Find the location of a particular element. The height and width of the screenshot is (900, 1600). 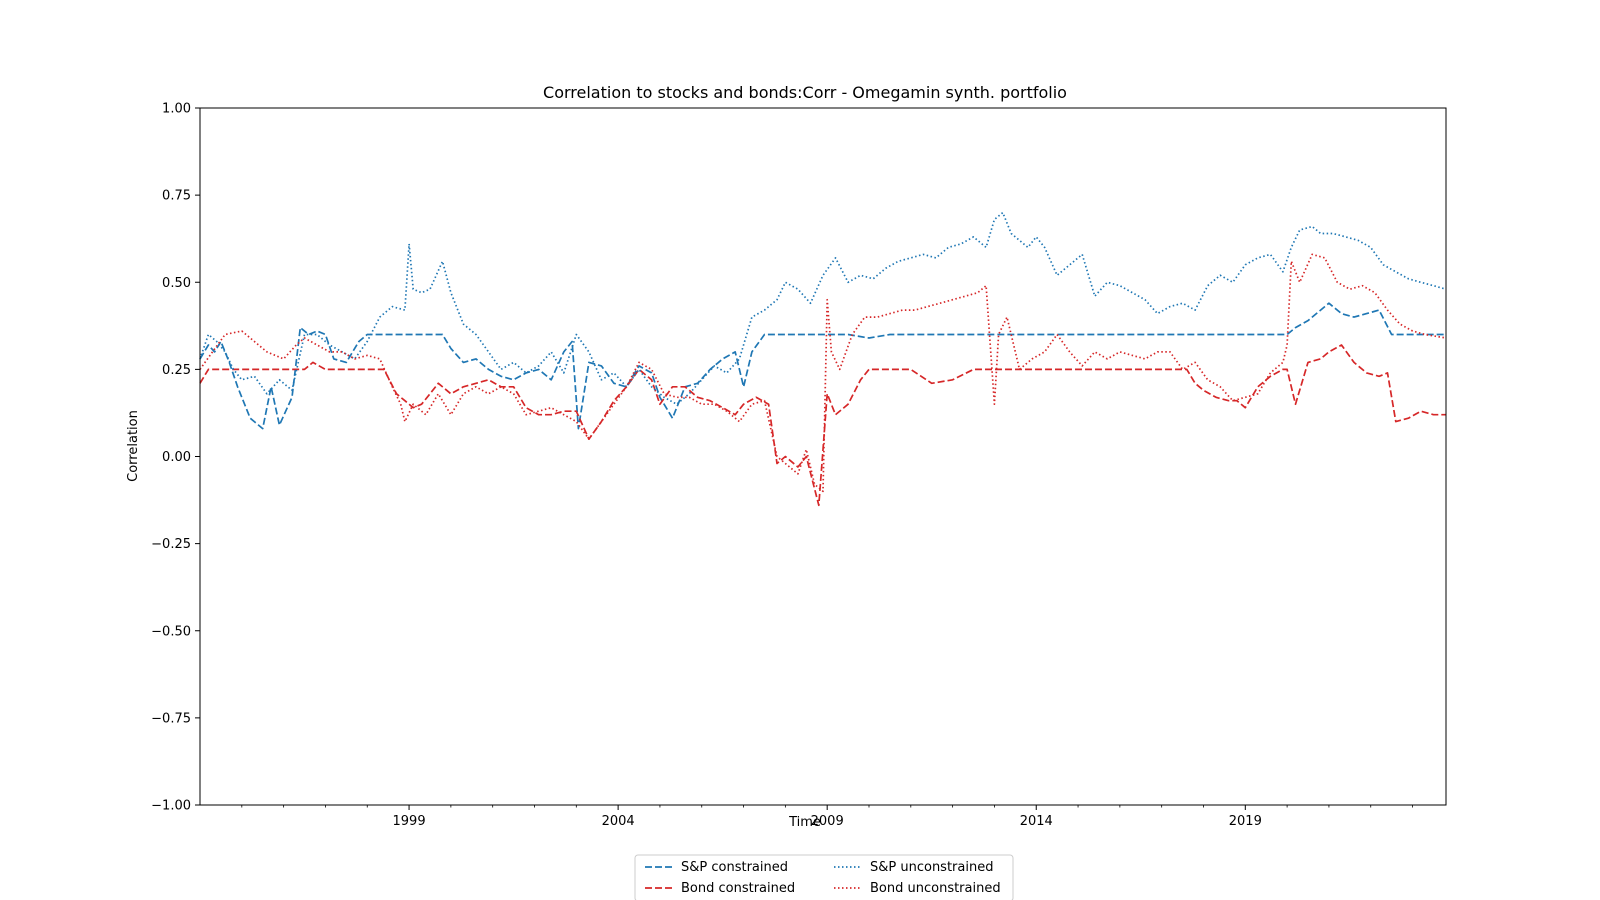

y-tick-label: 0.50 is located at coordinates (176, 283).